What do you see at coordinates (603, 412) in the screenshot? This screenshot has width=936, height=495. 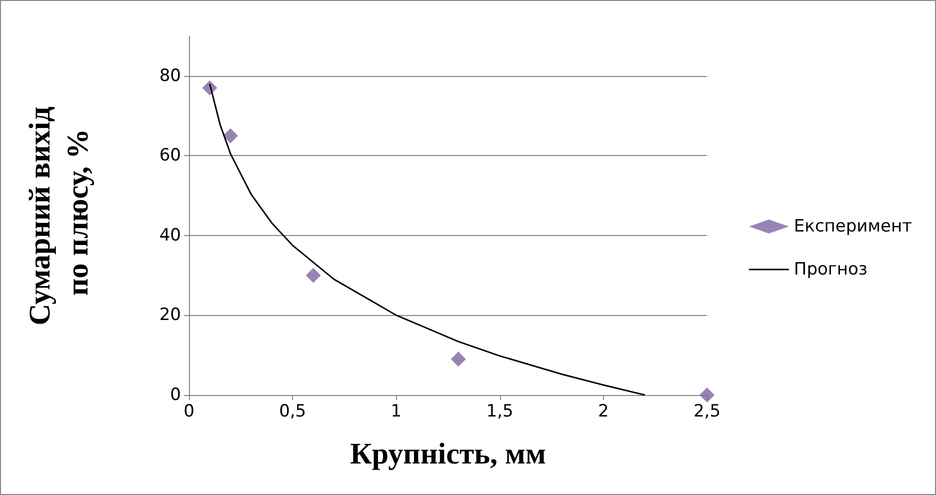 I see `x-tick-label: 2` at bounding box center [603, 412].